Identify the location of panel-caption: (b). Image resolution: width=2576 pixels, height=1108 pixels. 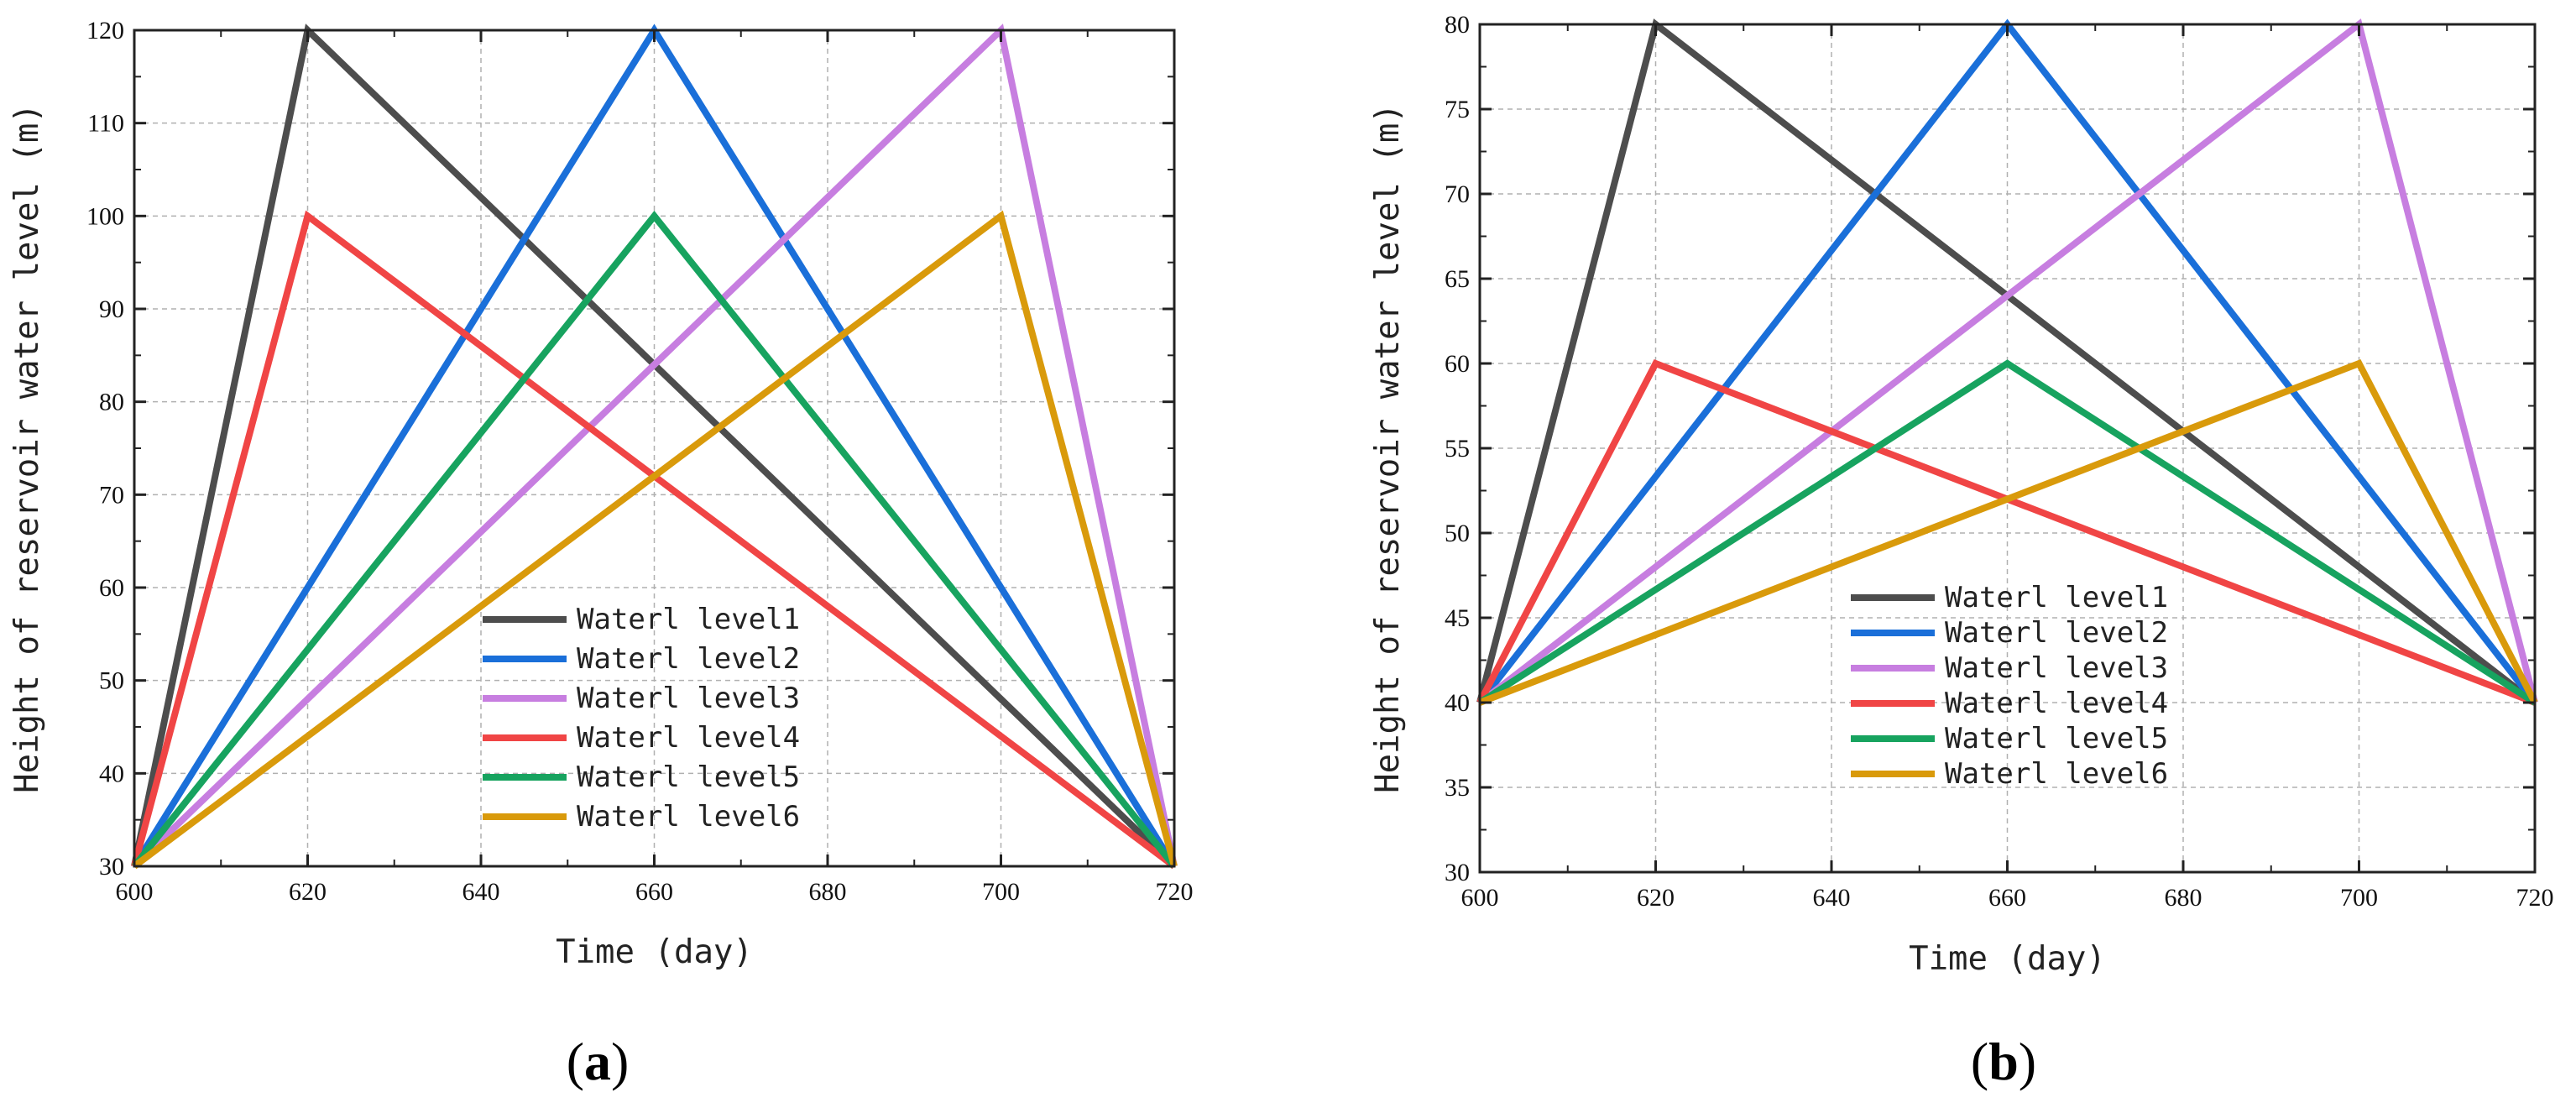
(2003, 1061).